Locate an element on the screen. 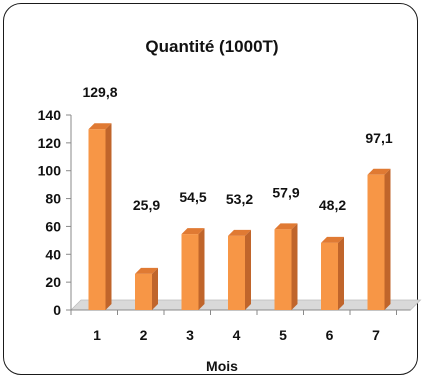 The height and width of the screenshot is (380, 423). x-tick-label: 2 is located at coordinates (144, 335).